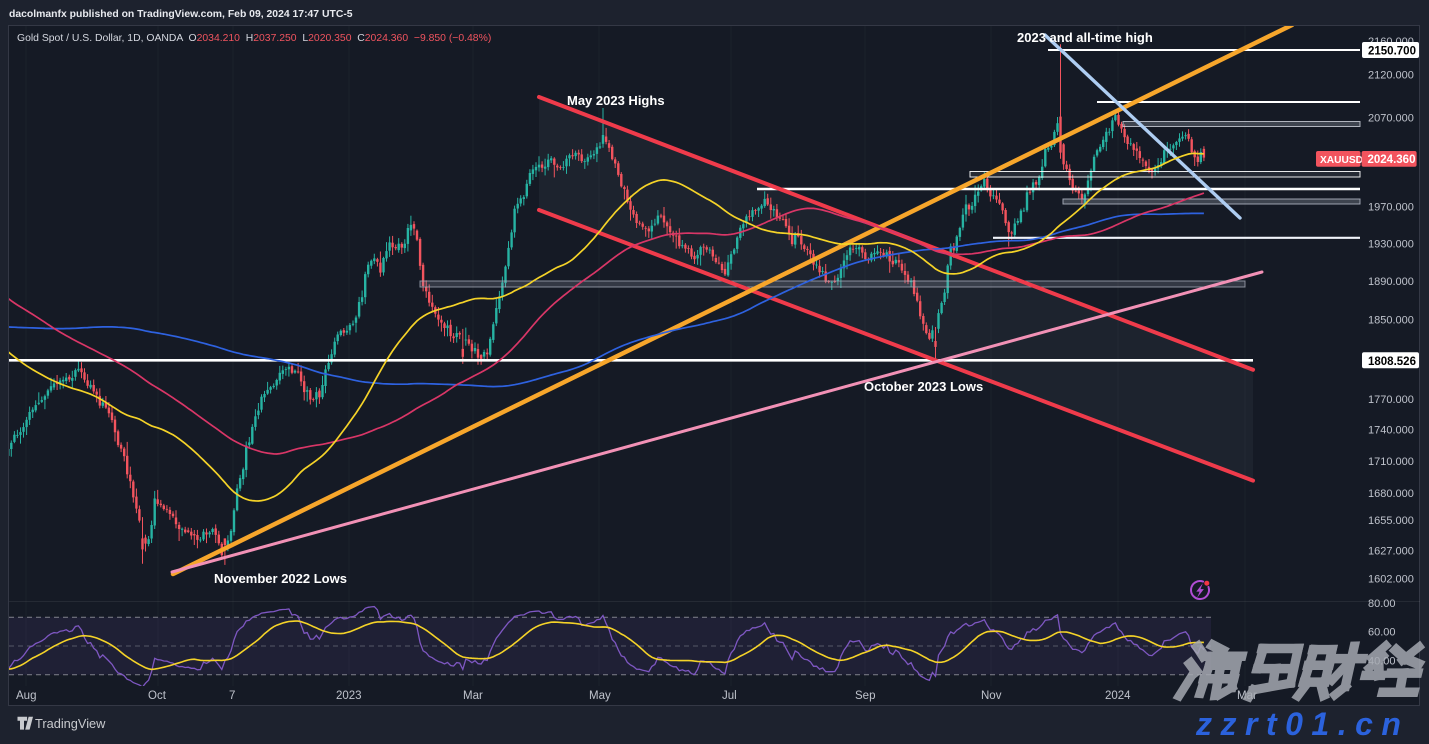 This screenshot has width=1429, height=744. What do you see at coordinates (1391, 400) in the screenshot?
I see `svg-text: 1770.000` at bounding box center [1391, 400].